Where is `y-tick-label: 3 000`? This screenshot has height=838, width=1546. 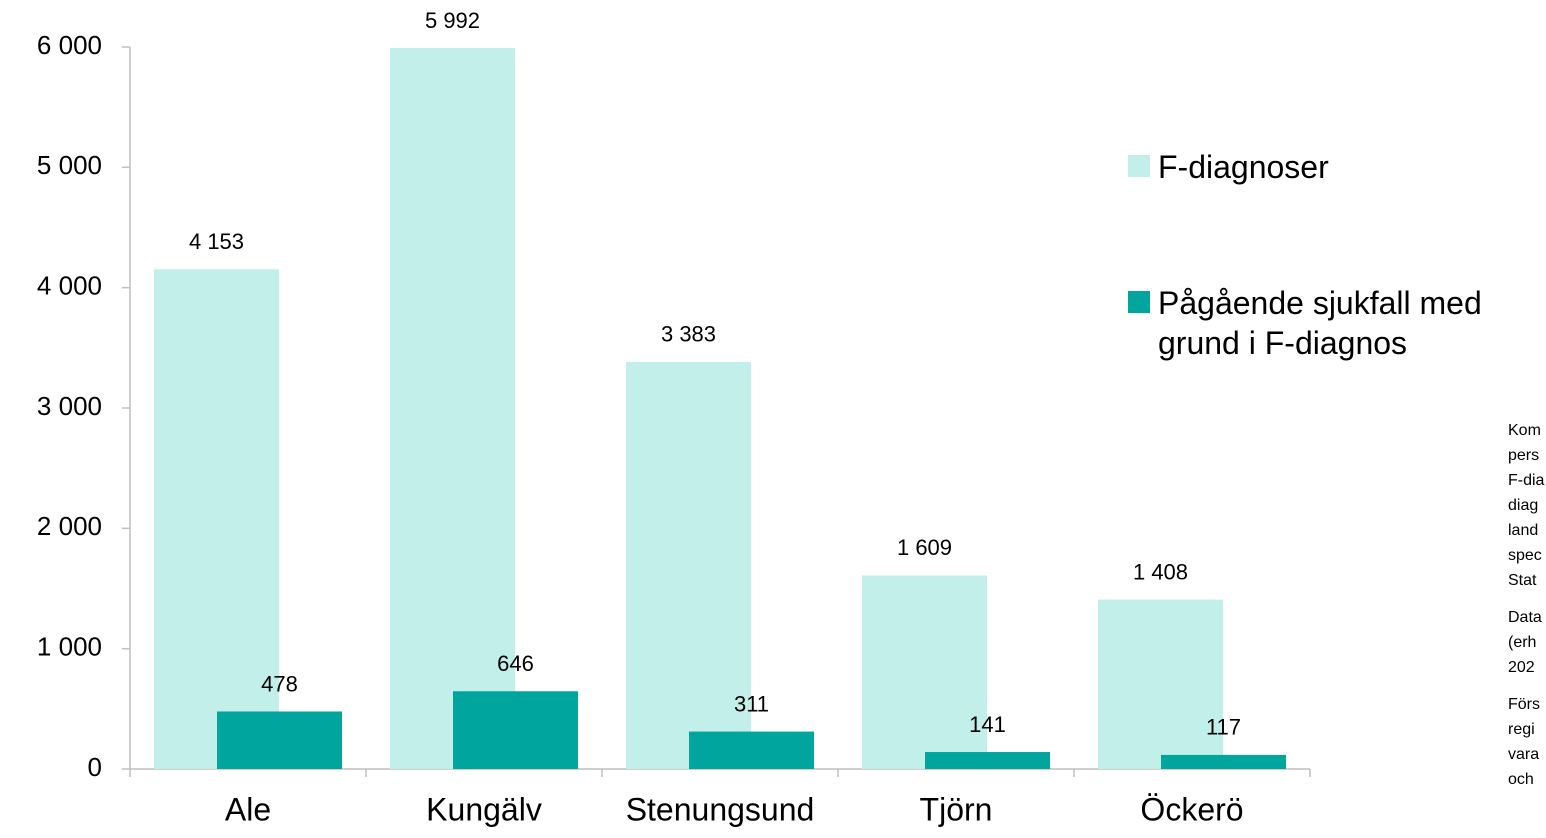 y-tick-label: 3 000 is located at coordinates (69, 406).